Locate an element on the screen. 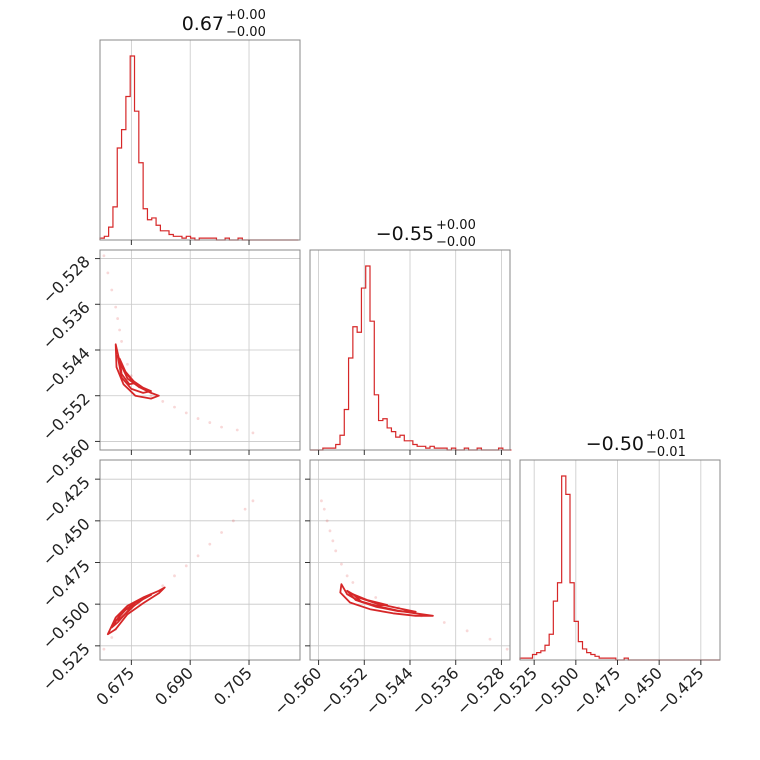 The height and width of the screenshot is (760, 760). x-tick-label: 0.675 is located at coordinates (115, 686).